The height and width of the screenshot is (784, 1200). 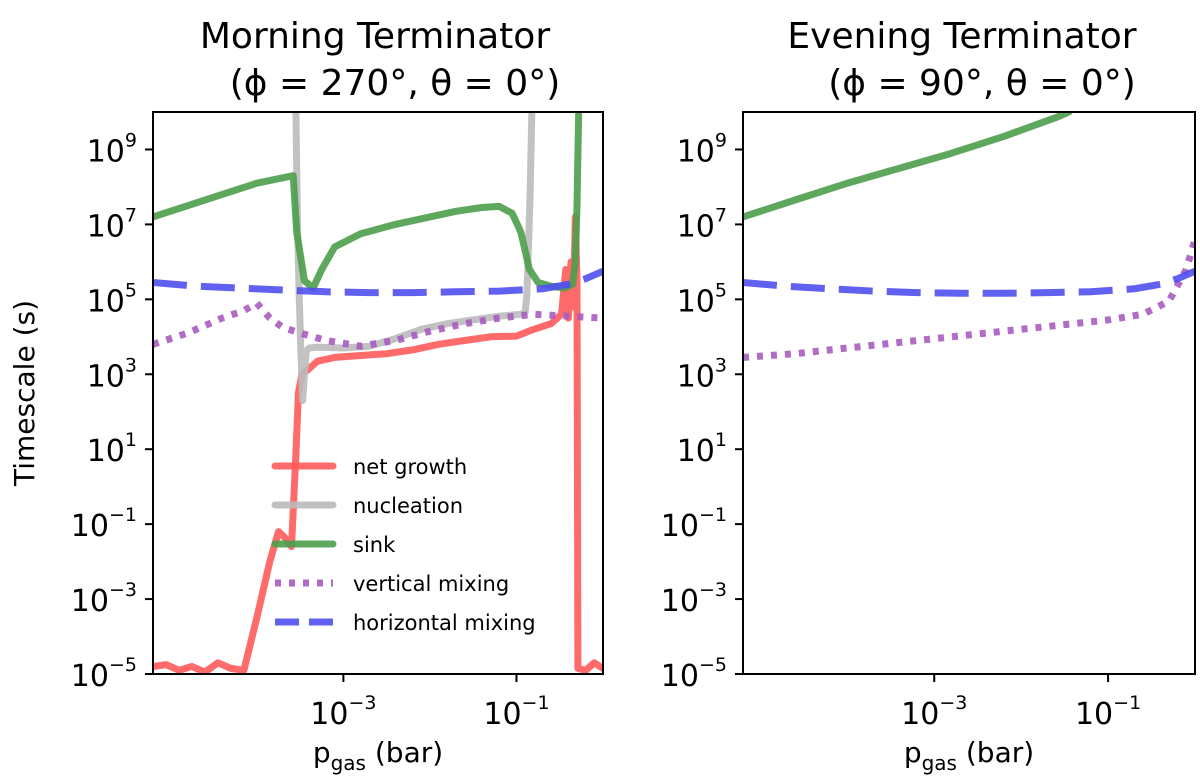 What do you see at coordinates (24, 393) in the screenshot?
I see `y-axis-label: Timescale (s)` at bounding box center [24, 393].